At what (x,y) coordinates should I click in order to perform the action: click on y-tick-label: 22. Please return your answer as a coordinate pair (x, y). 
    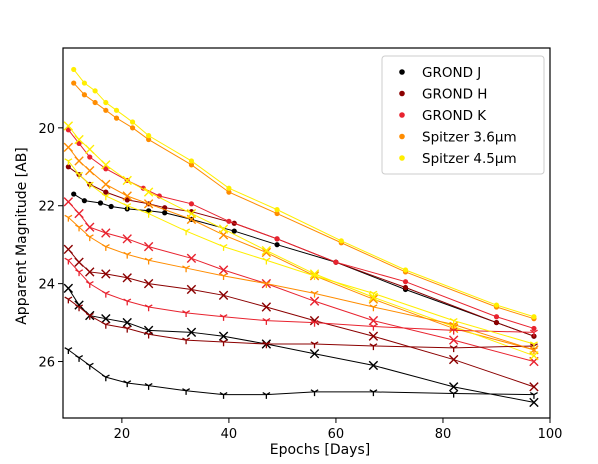
    Looking at the image, I should click on (46, 207).